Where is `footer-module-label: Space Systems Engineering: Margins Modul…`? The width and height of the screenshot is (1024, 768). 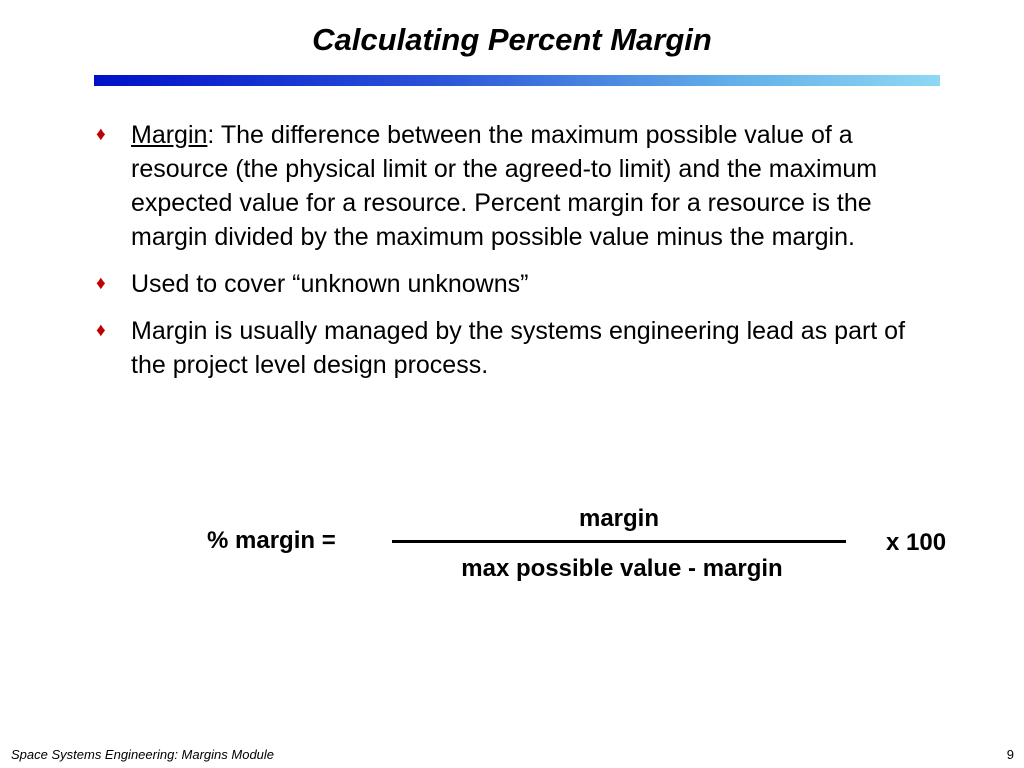 footer-module-label: Space Systems Engineering: Margins Modul… is located at coordinates (143, 754).